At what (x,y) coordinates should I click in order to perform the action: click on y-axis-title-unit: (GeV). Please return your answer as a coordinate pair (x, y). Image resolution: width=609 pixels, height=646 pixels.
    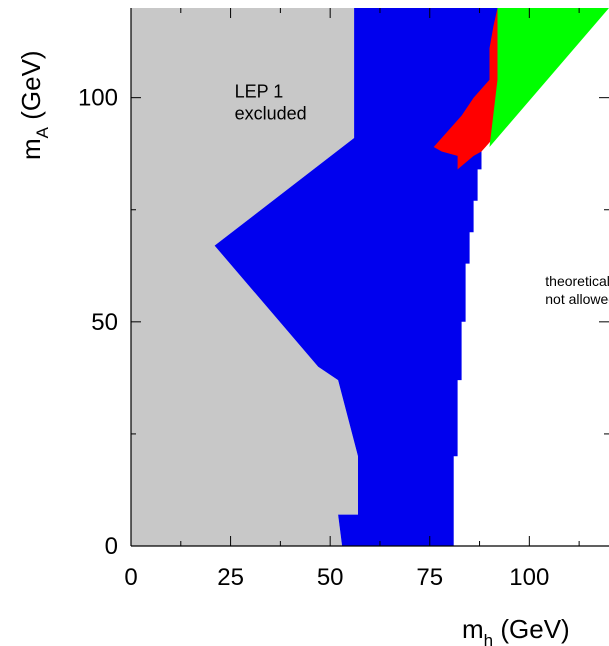
    Looking at the image, I should click on (31, 88).